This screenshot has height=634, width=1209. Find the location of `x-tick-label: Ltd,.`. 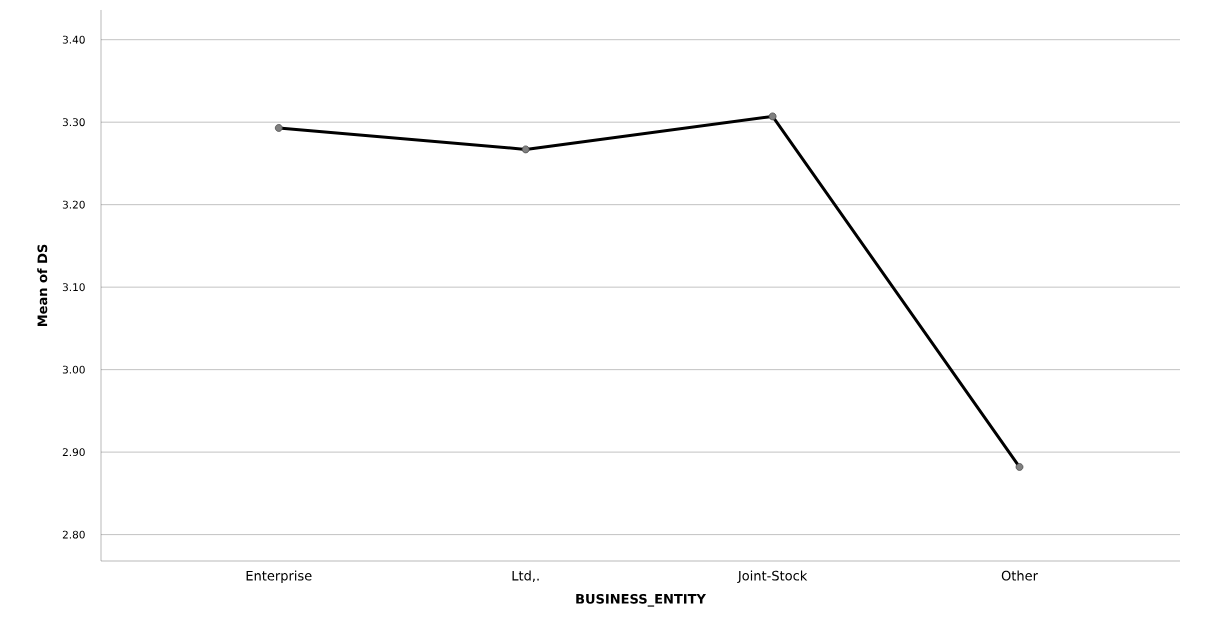

x-tick-label: Ltd,. is located at coordinates (525, 576).